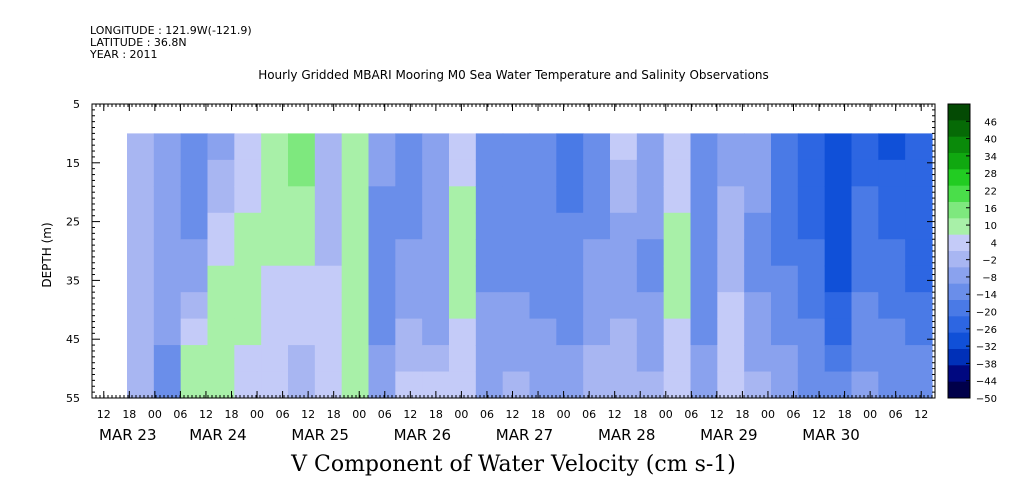  Describe the element at coordinates (76, 104) in the screenshot. I see `y-tick-label: 5` at that location.